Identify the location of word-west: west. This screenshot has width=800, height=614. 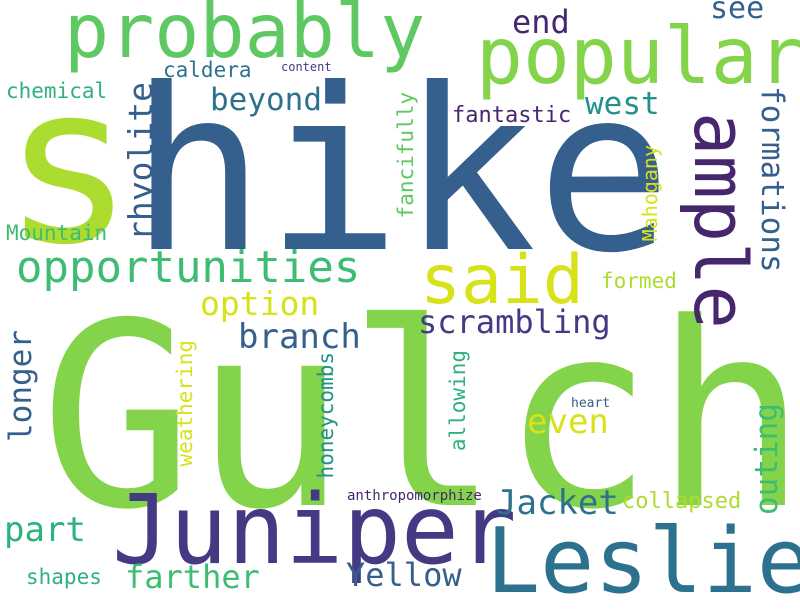
(622, 104).